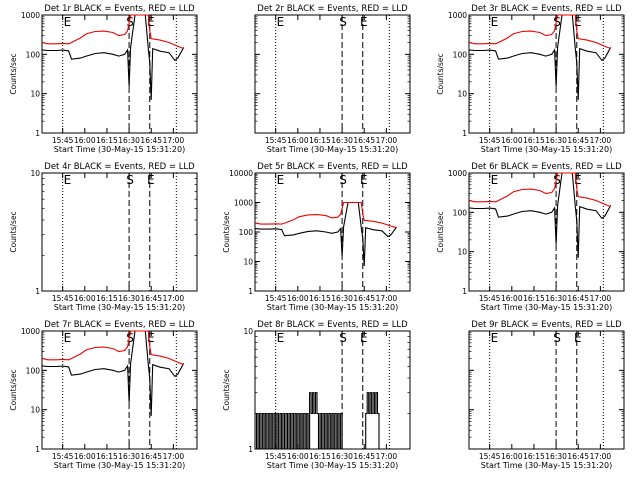 This screenshot has height=480, width=640. I want to click on panel-title: Det 1r BLACK = Events, RED = LLD, so click(119, 9).